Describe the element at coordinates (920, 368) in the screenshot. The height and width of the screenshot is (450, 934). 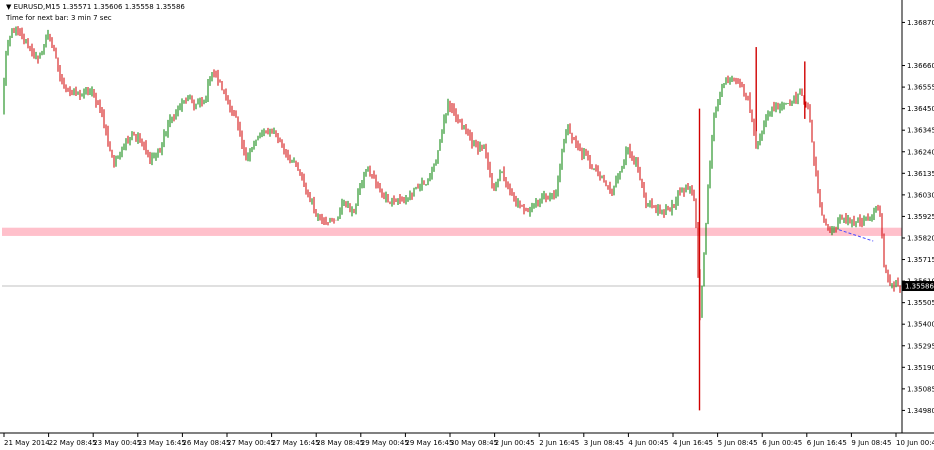
I see `y-tick-label: 1.35190` at that location.